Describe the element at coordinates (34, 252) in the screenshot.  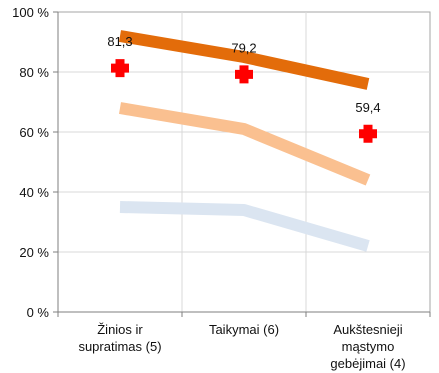
I see `y-tick-label: 20 %` at that location.